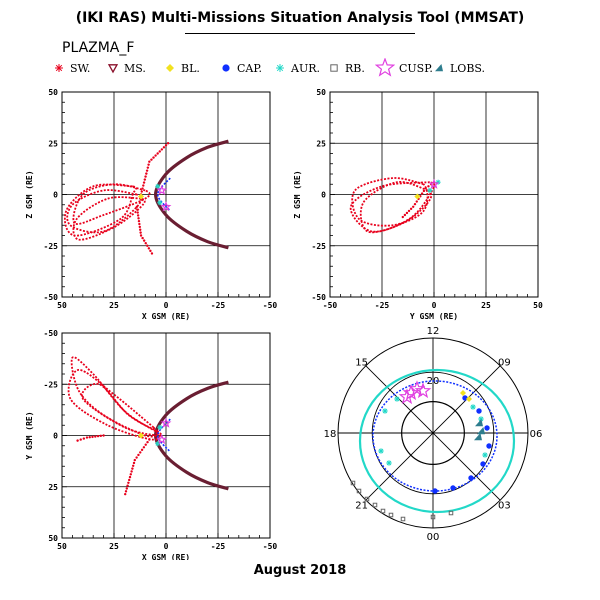  What do you see at coordinates (330, 434) in the screenshot?
I see `mlt-label: 18` at bounding box center [330, 434].